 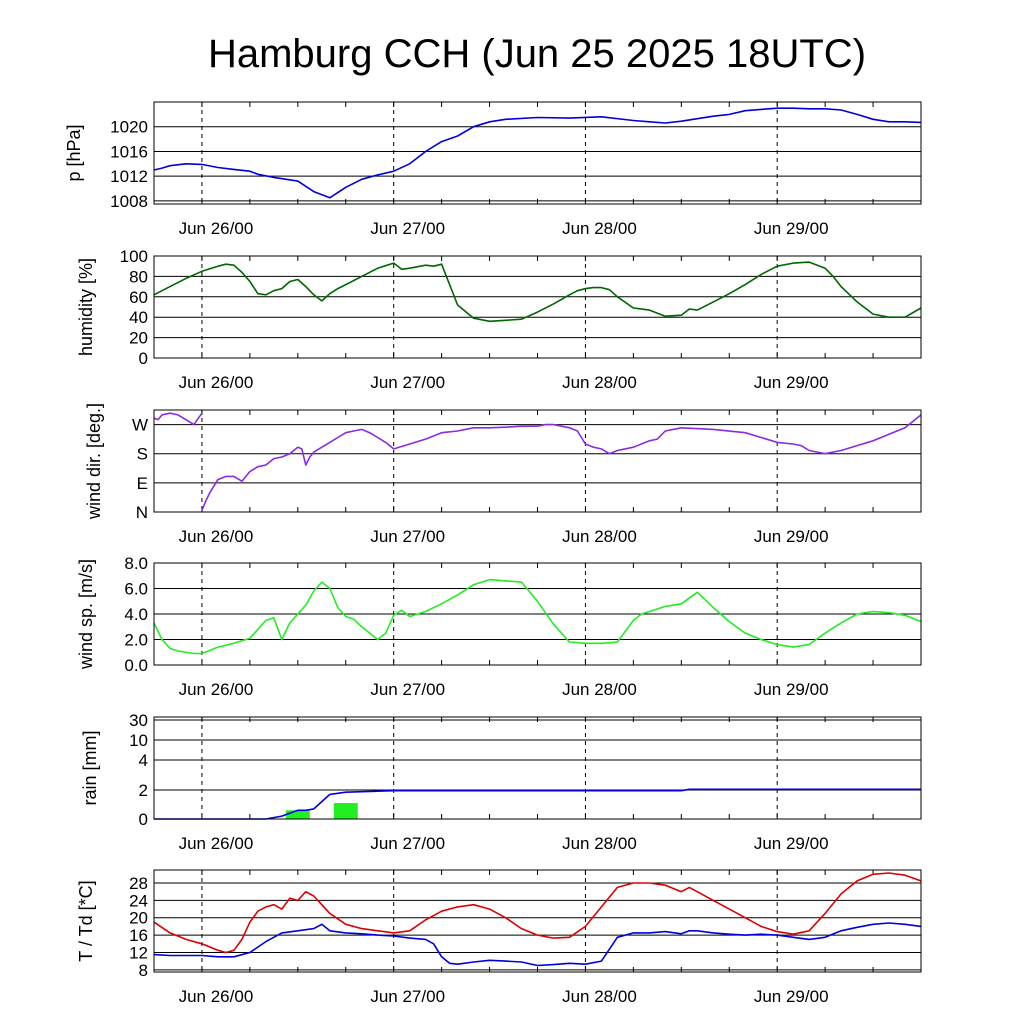 I want to click on y-tick-label: 100, so click(x=134, y=256).